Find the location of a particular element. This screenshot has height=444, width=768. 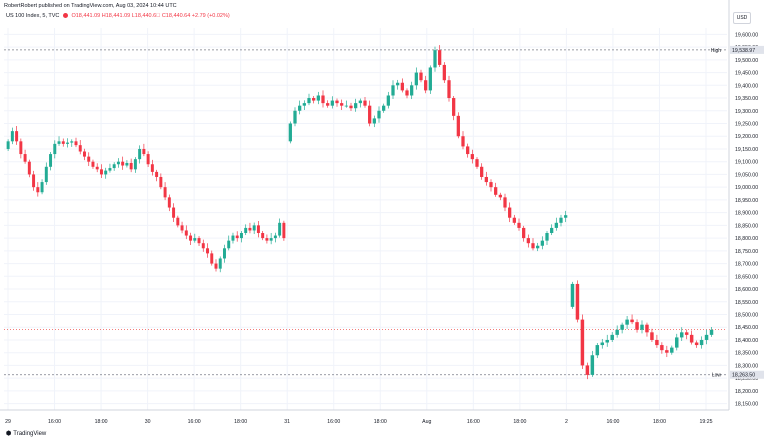

low-value-box is located at coordinates (747, 374).